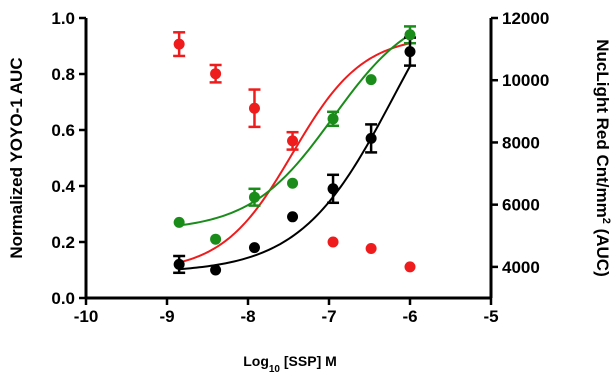 The height and width of the screenshot is (372, 615). I want to click on x-tick-label: -8, so click(247, 316).